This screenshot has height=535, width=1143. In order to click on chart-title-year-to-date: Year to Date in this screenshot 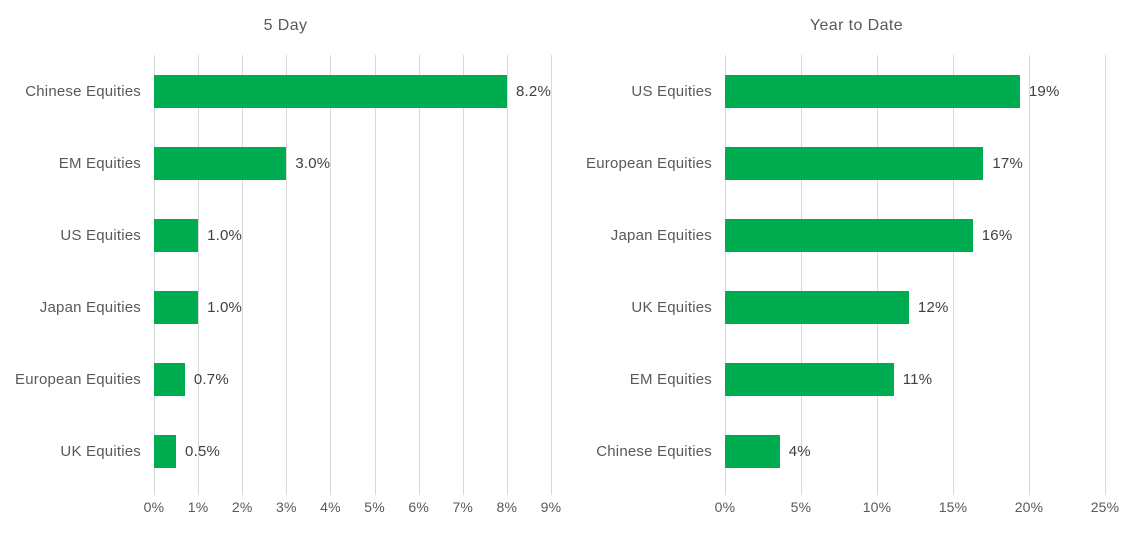, I will do `click(856, 25)`.